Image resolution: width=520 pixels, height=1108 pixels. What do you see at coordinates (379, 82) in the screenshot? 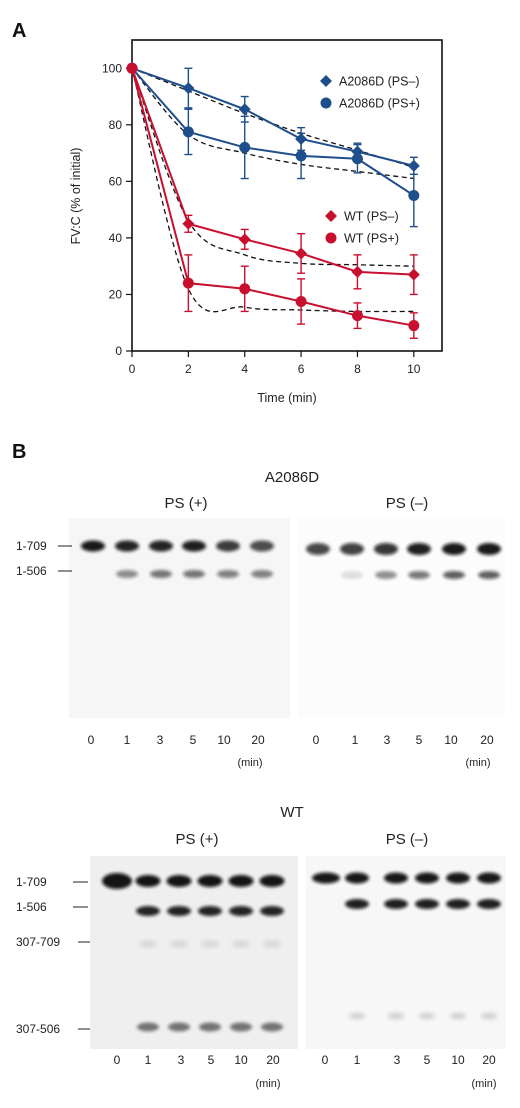
I see `legend-label: A2086D (PS–)` at bounding box center [379, 82].